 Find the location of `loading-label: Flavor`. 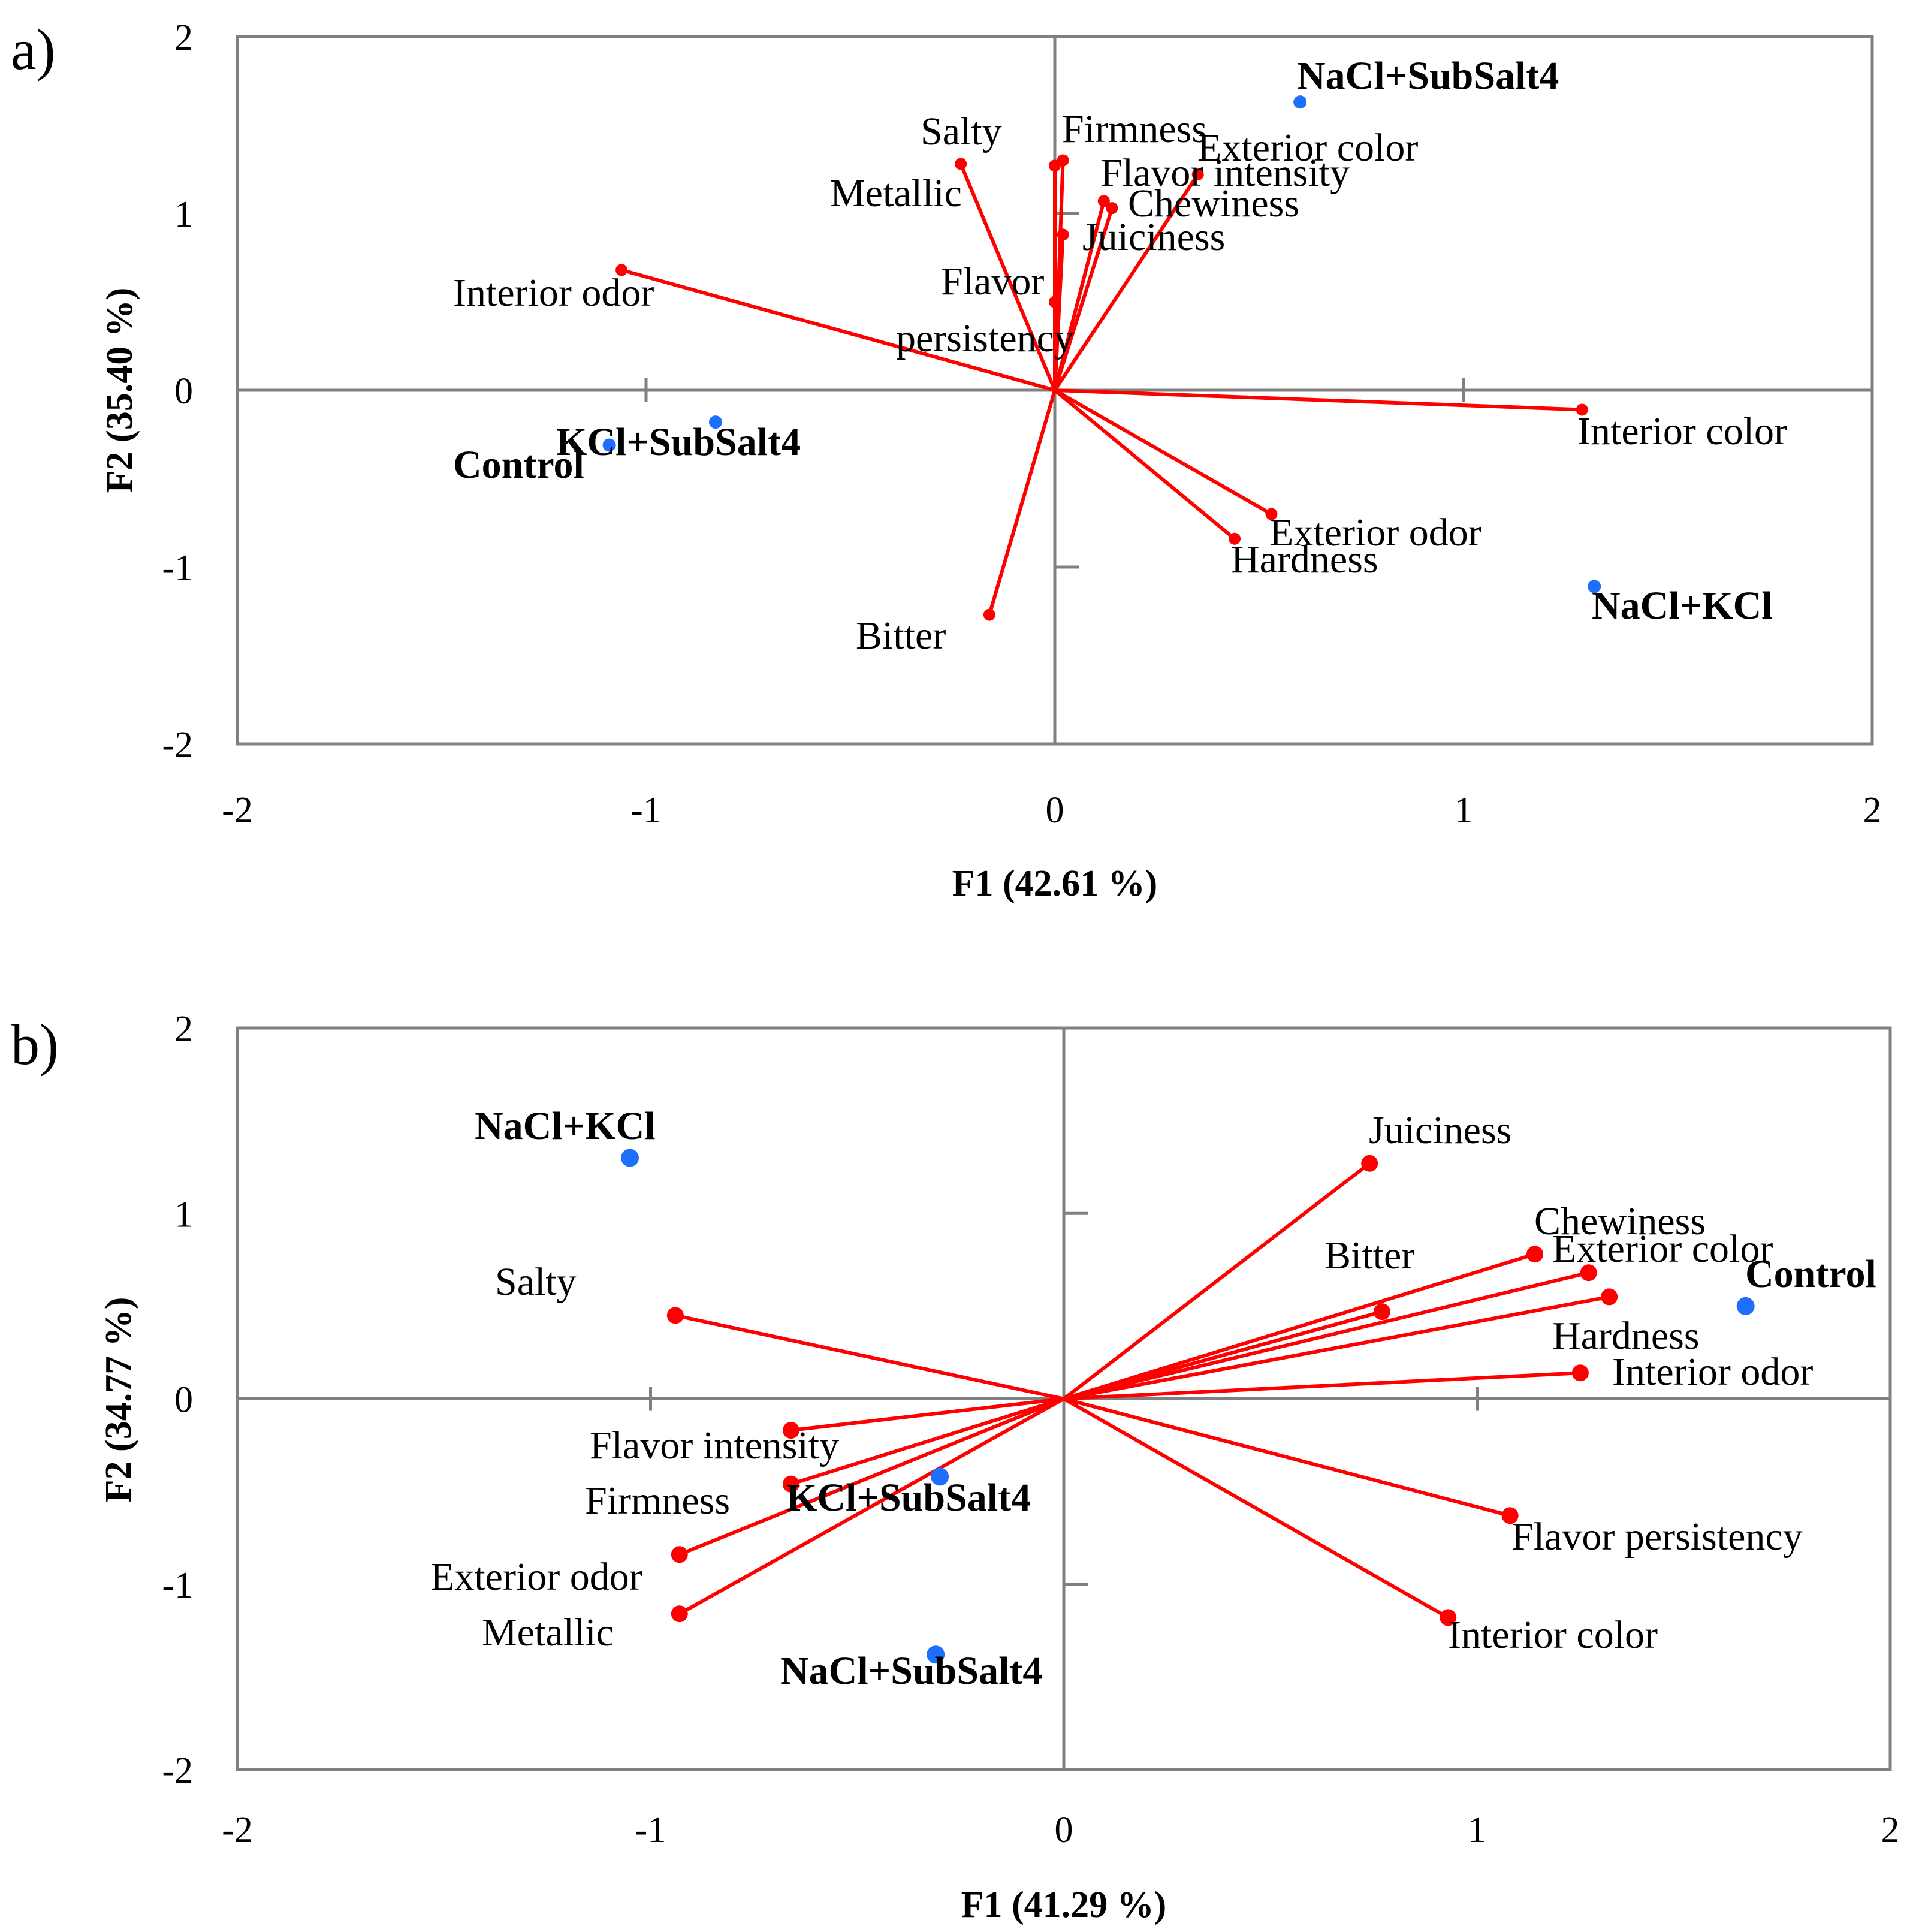

loading-label: Flavor is located at coordinates (992, 281).